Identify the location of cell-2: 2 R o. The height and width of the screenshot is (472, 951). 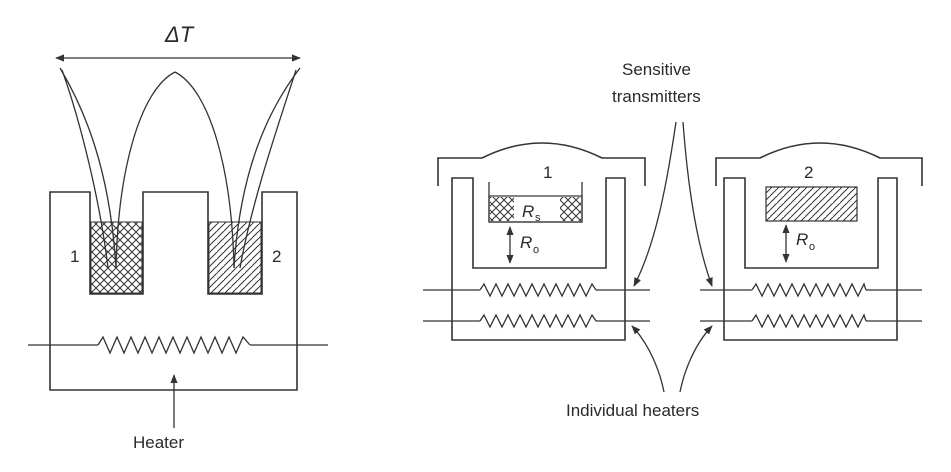
(819, 241).